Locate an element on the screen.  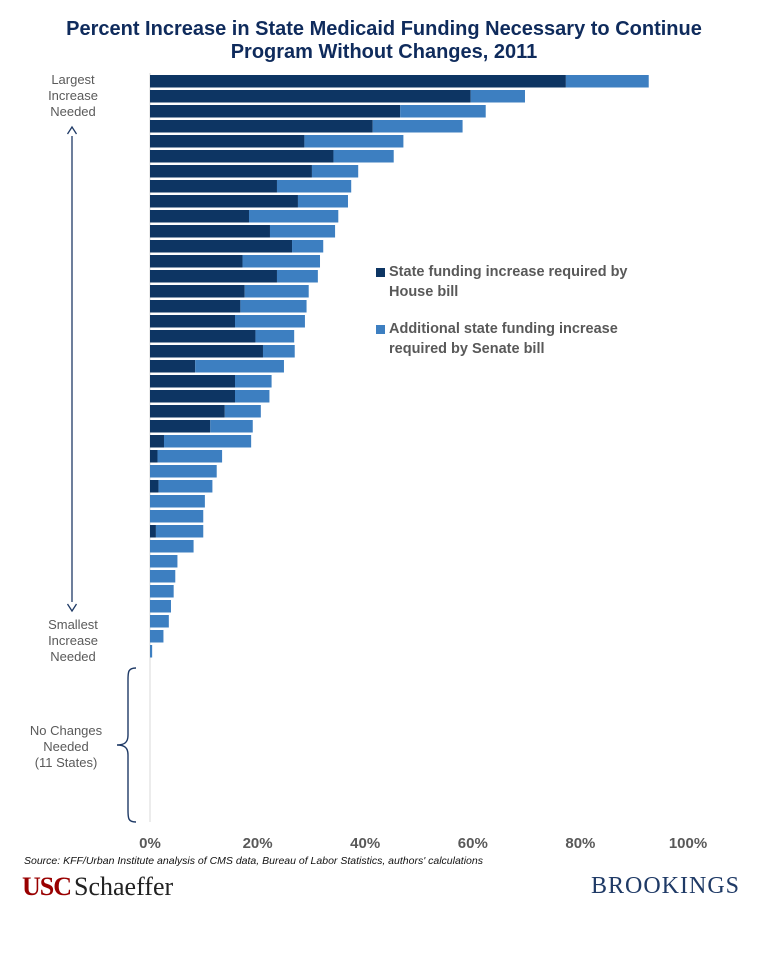
no-changes-line-1: No Changes is located at coordinates (66, 730).